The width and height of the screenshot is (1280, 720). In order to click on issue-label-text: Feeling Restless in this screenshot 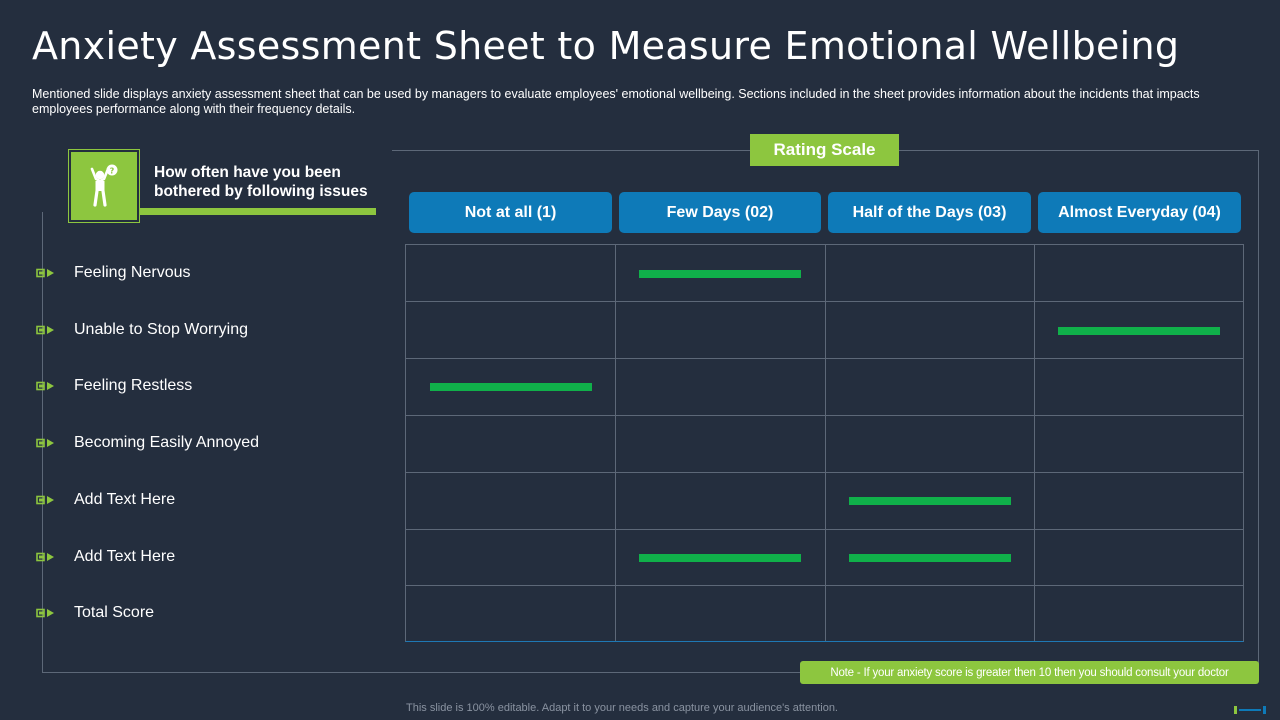, I will do `click(133, 385)`.